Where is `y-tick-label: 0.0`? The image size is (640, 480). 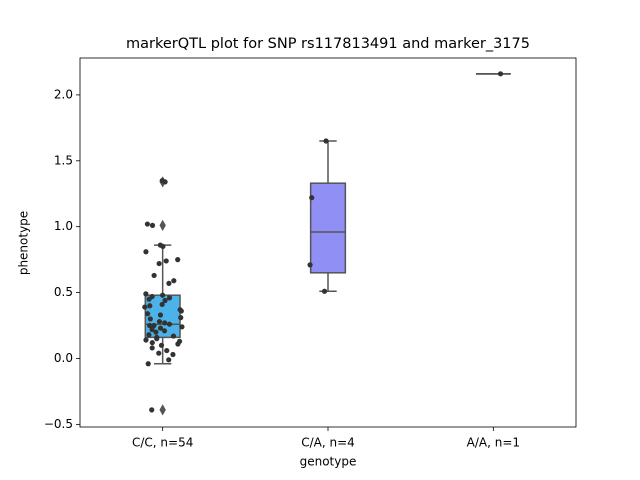 y-tick-label: 0.0 is located at coordinates (63, 358).